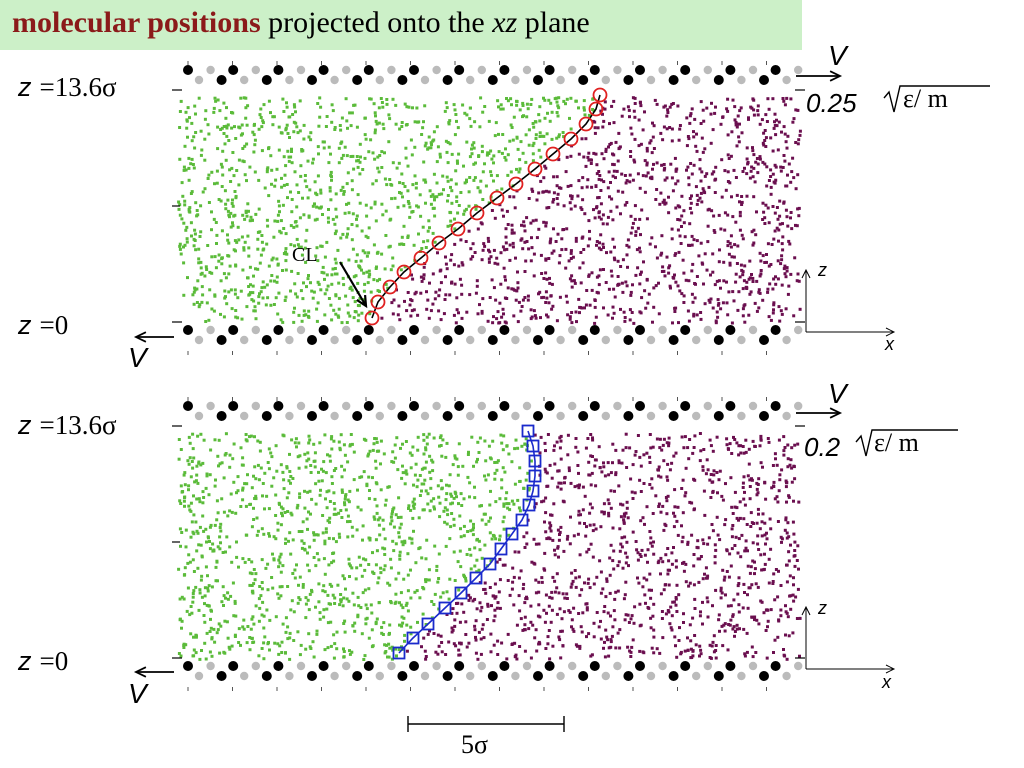 The height and width of the screenshot is (768, 1024). Describe the element at coordinates (390, 287) in the screenshot. I see `contact-line-marker-circle` at that location.